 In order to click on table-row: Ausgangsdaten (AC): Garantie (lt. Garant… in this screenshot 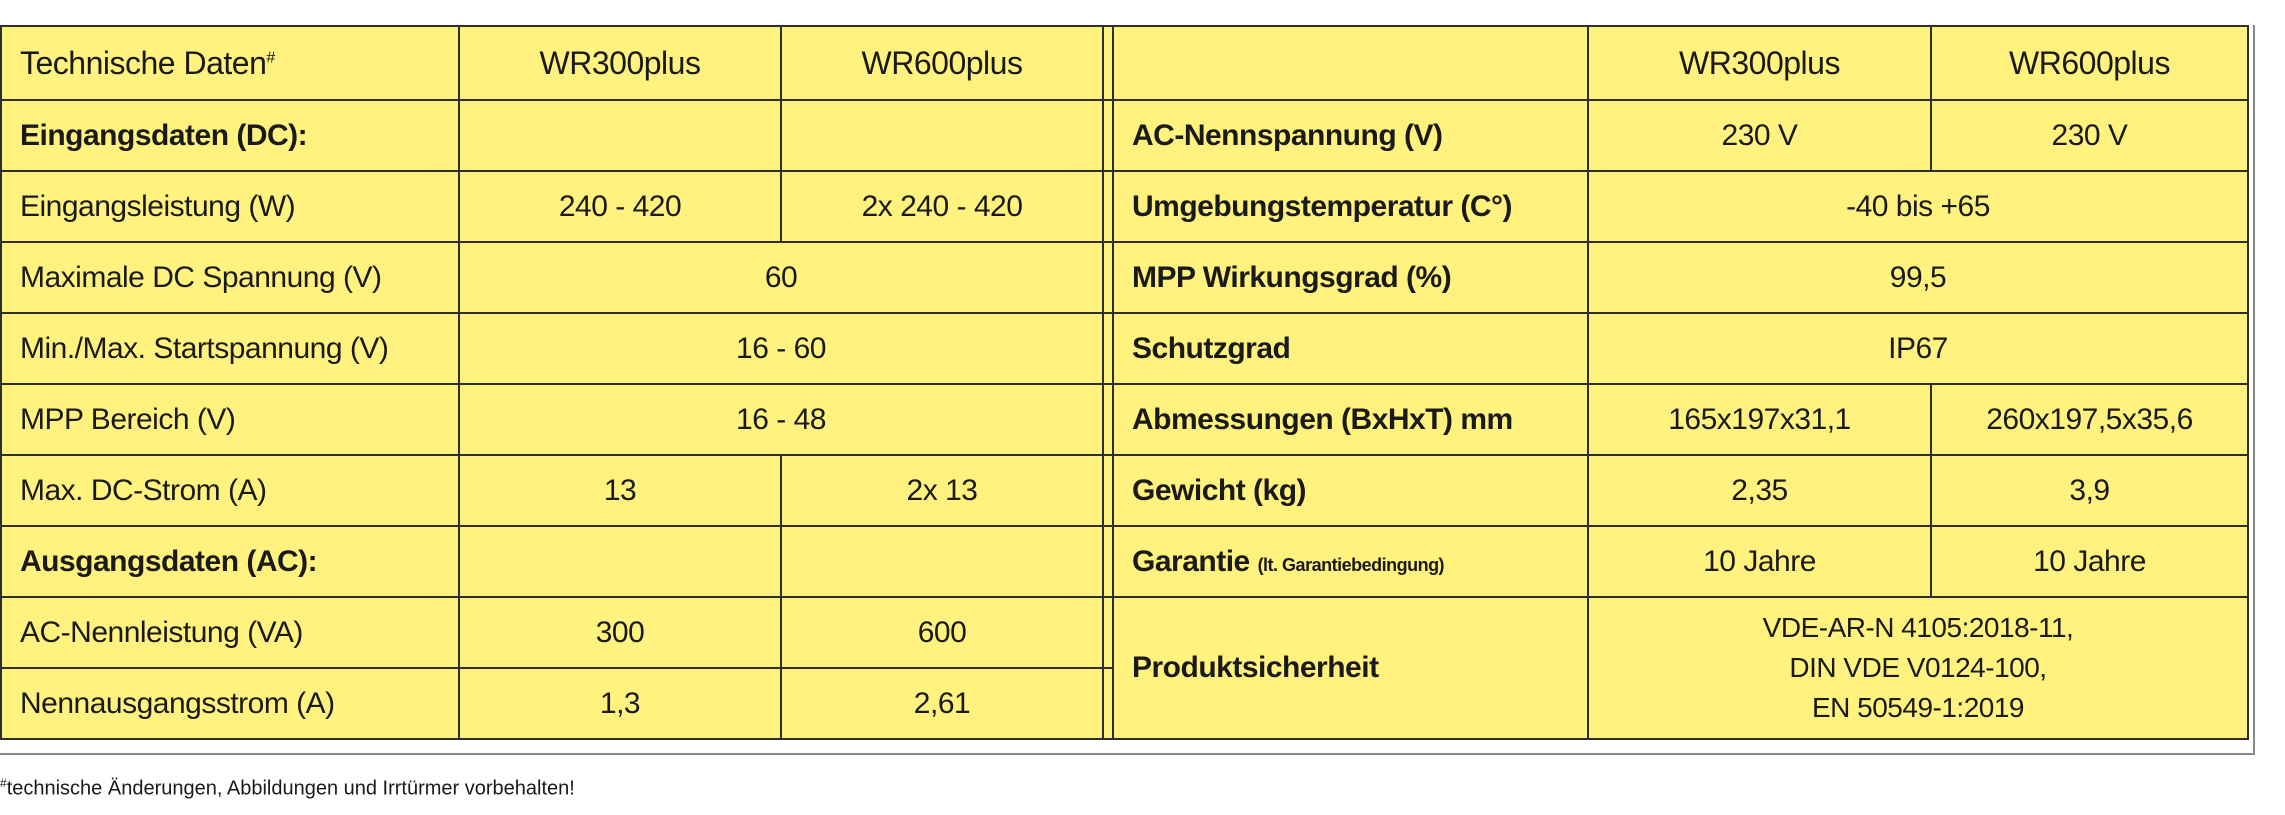, I will do `click(1124, 561)`.